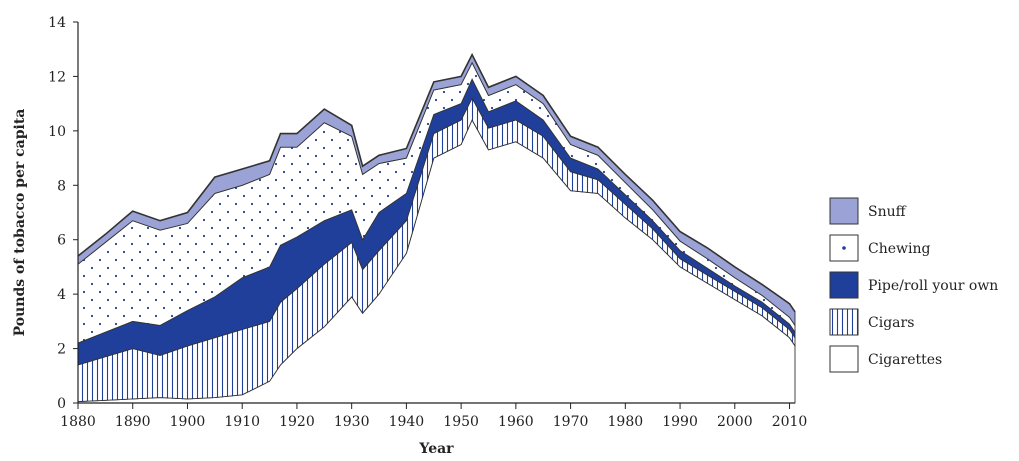 The image size is (1019, 461). I want to click on x-tick-label: 1890, so click(133, 422).